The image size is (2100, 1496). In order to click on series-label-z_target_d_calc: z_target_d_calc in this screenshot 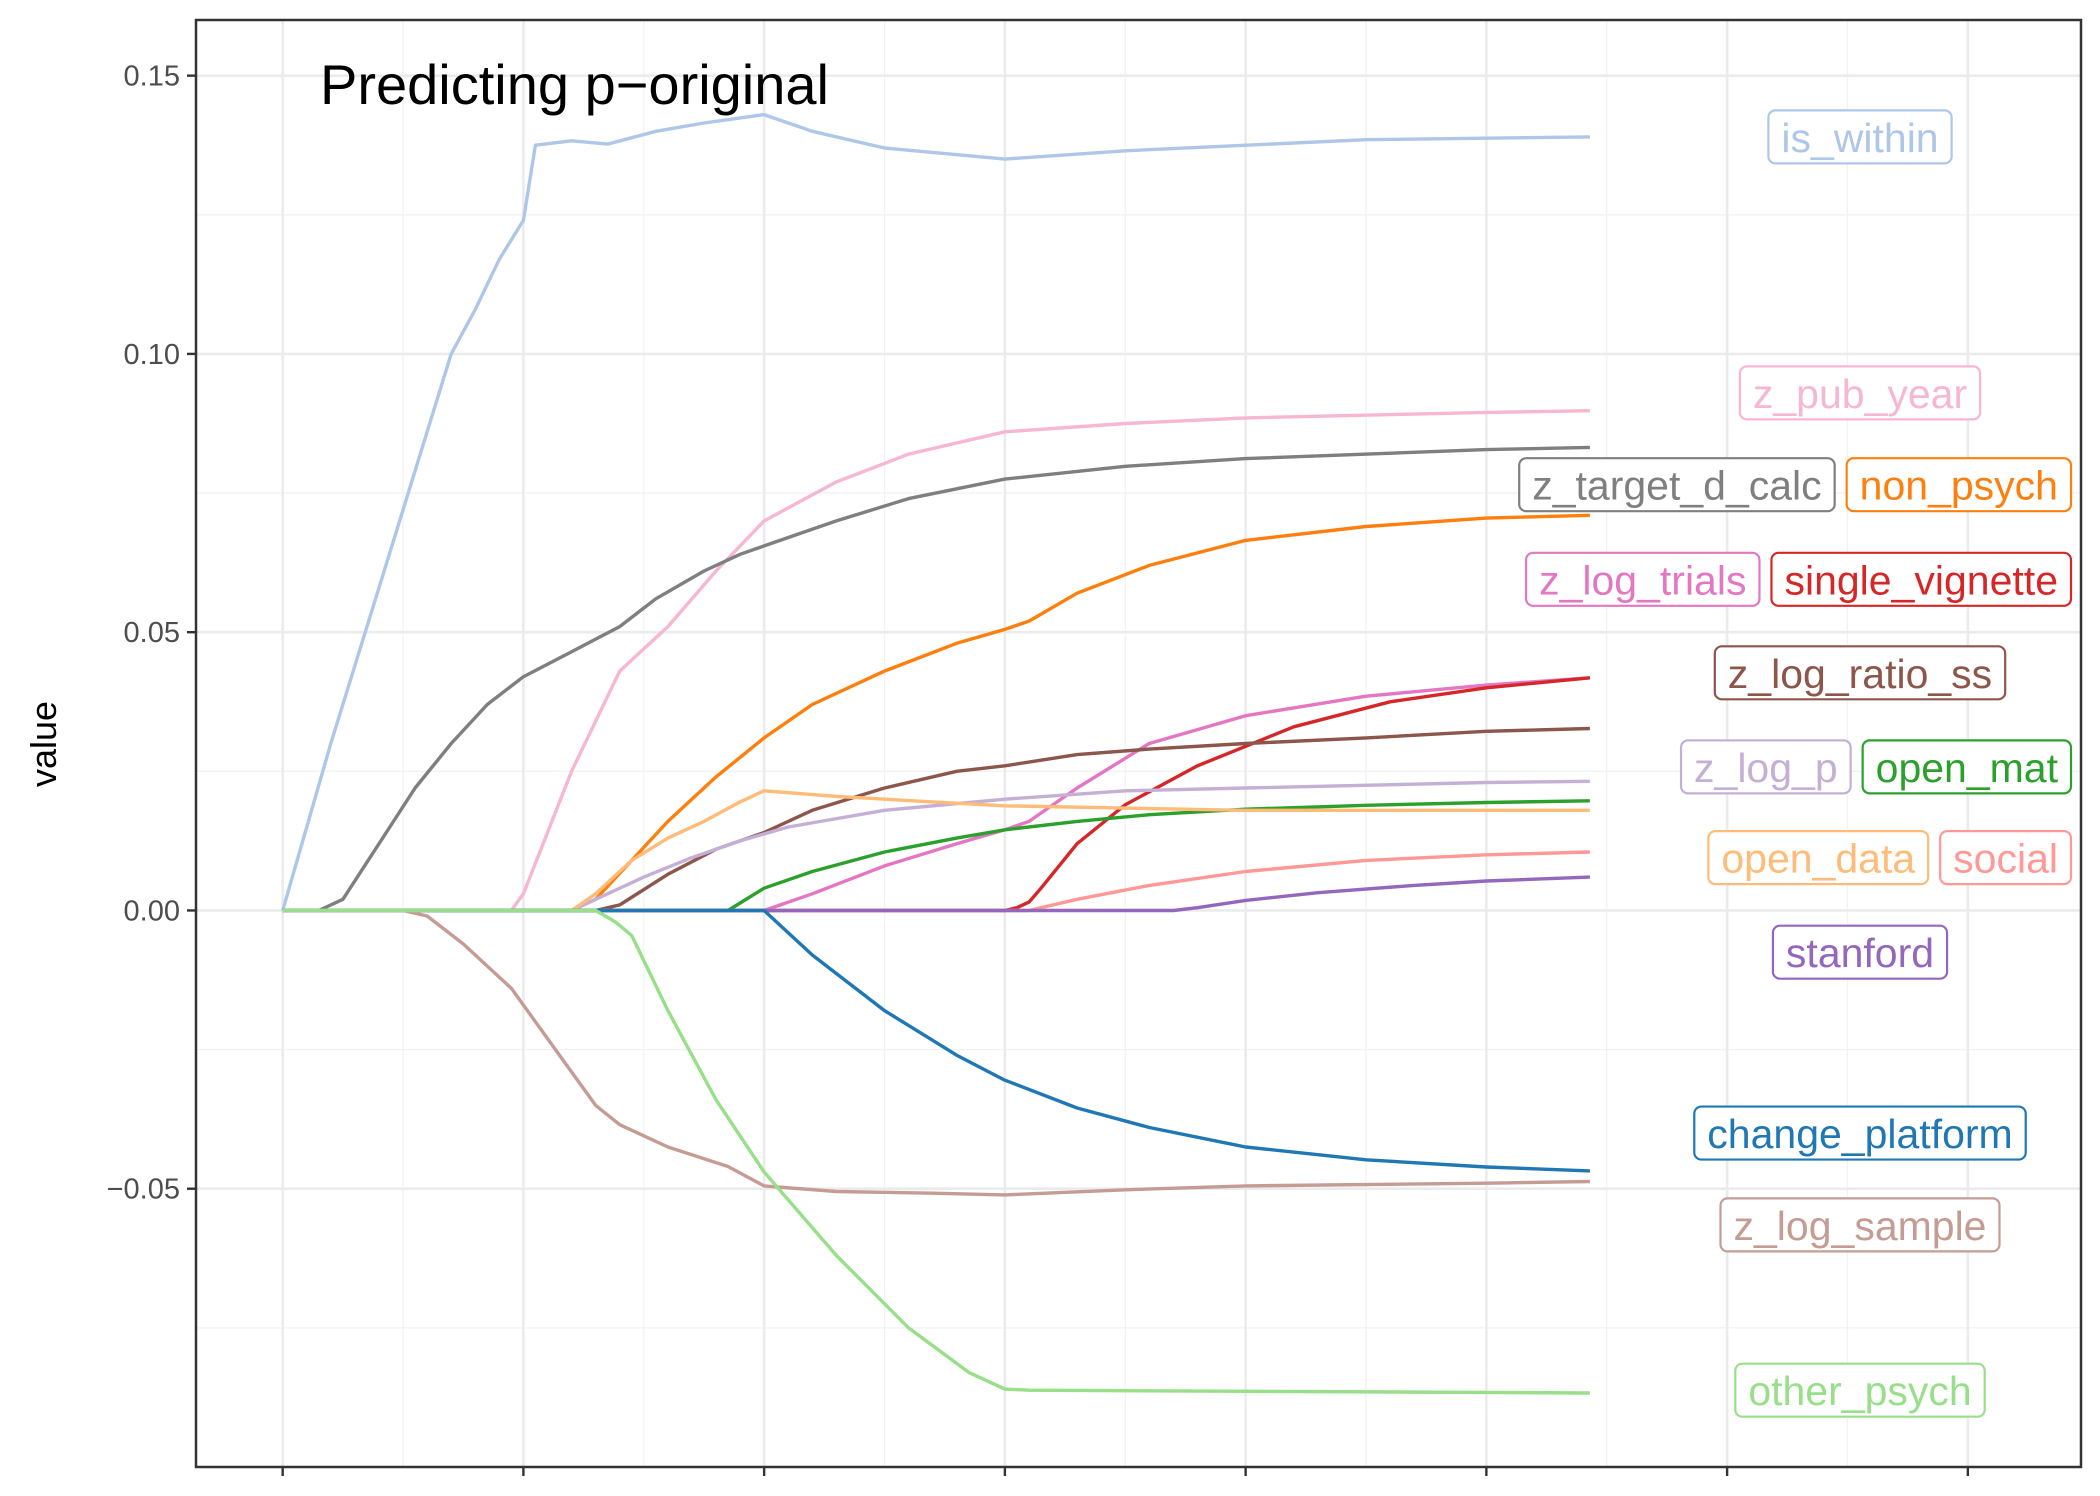, I will do `click(1677, 485)`.